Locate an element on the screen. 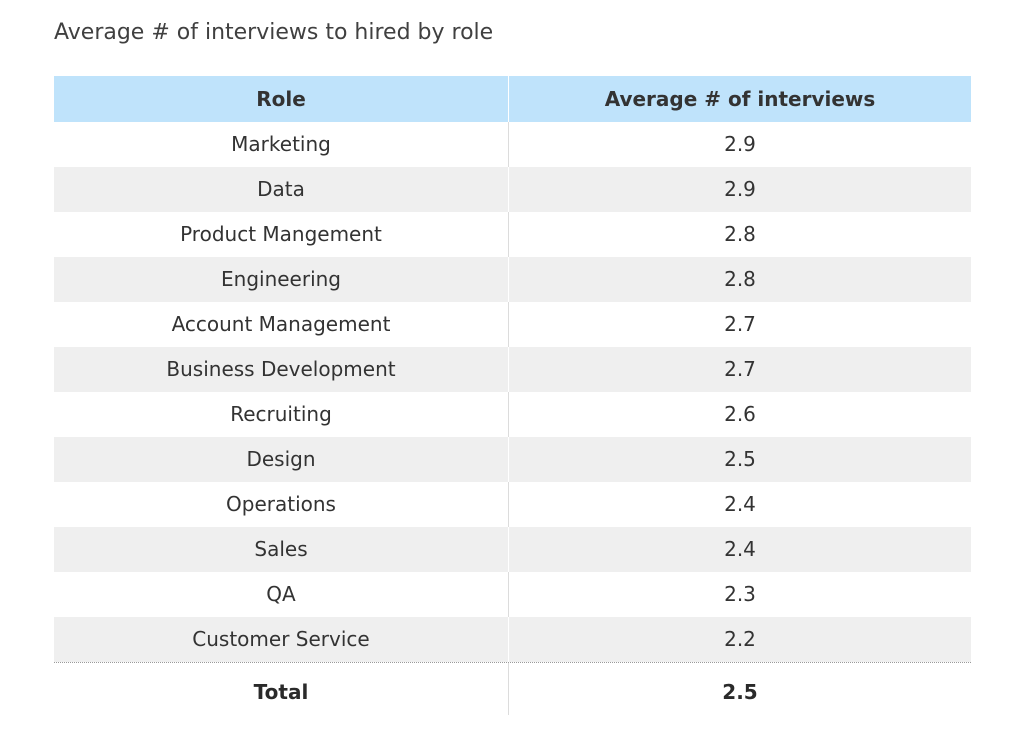 This screenshot has height=744, width=1018. table-row: Engineering 2.8 is located at coordinates (512, 279).